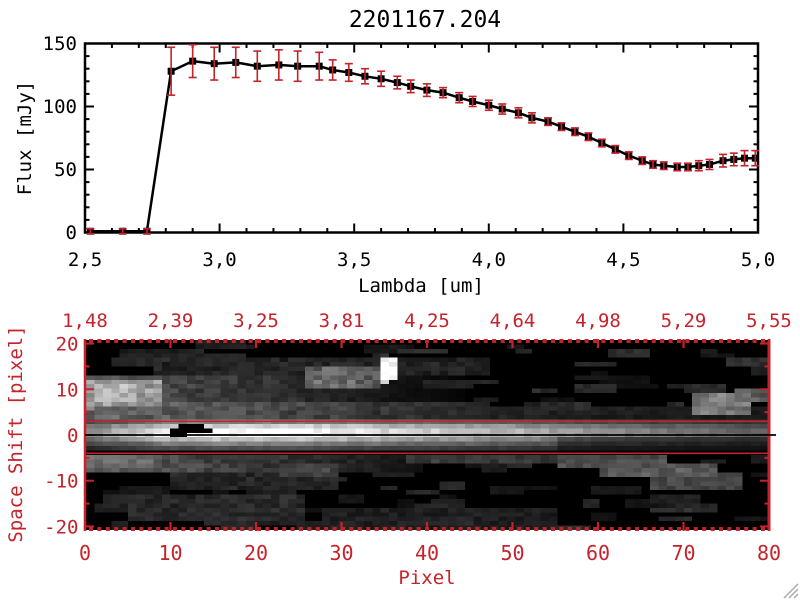  I want to click on pixel-tick-label: 70, so click(683, 553).